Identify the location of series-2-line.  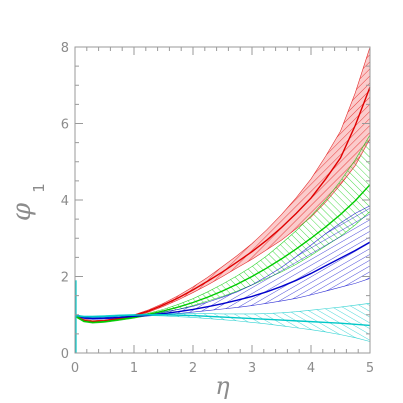
(222, 280).